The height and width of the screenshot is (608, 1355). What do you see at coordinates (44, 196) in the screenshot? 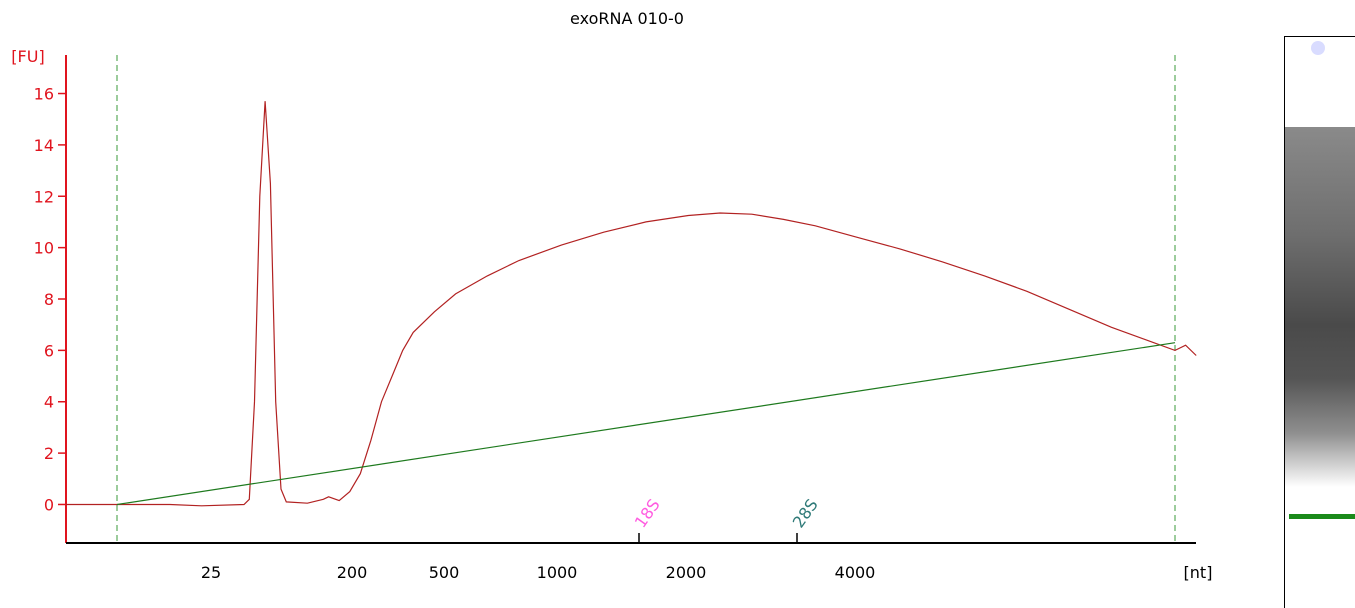
I see `y-tick-label: 12` at bounding box center [44, 196].